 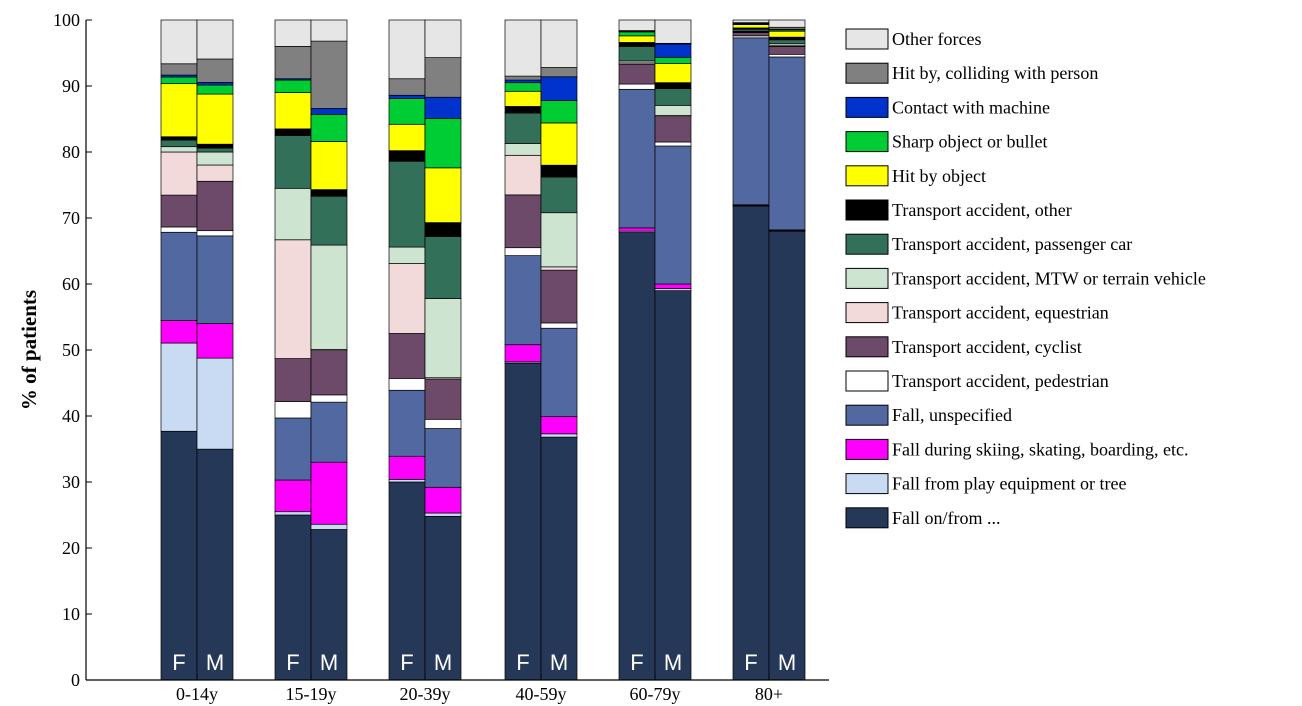 I want to click on legend-label: Fall from play equipment or tree, so click(x=1009, y=484).